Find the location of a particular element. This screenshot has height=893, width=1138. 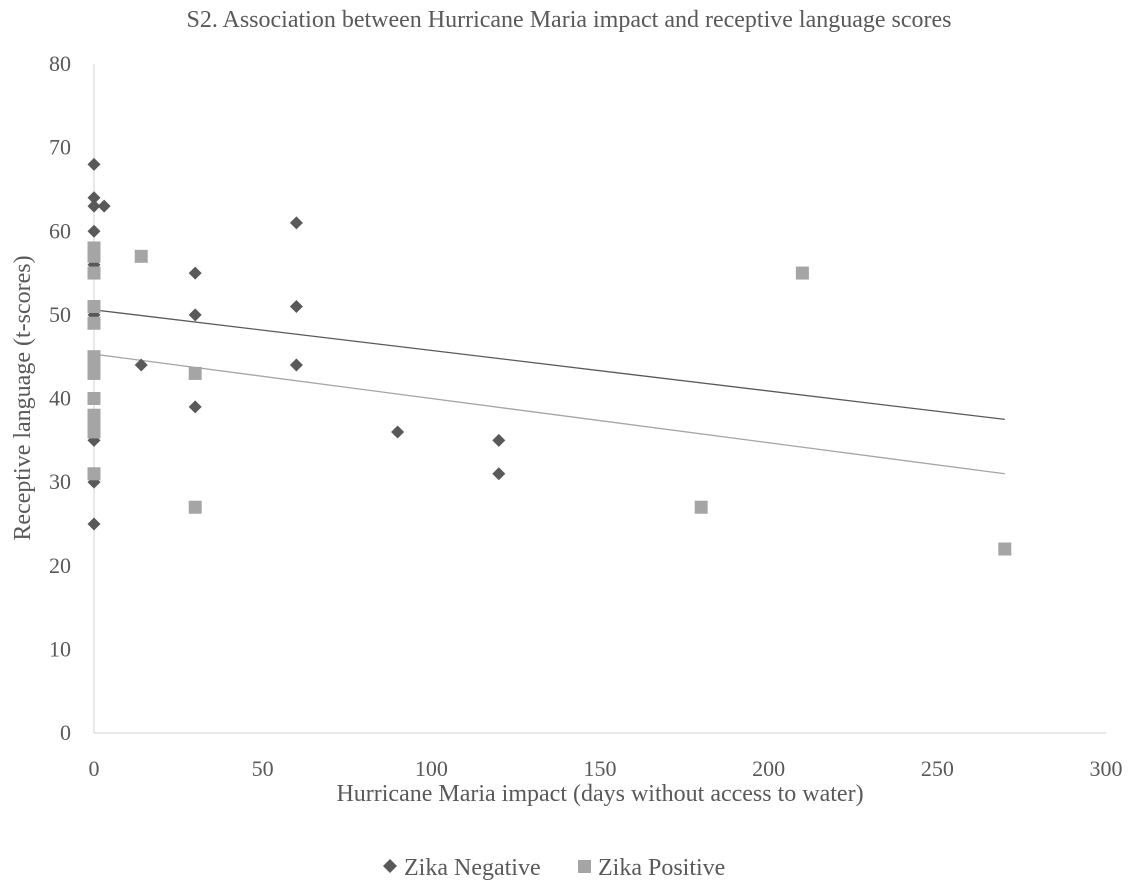

x-tick-label: 50 is located at coordinates (263, 768).